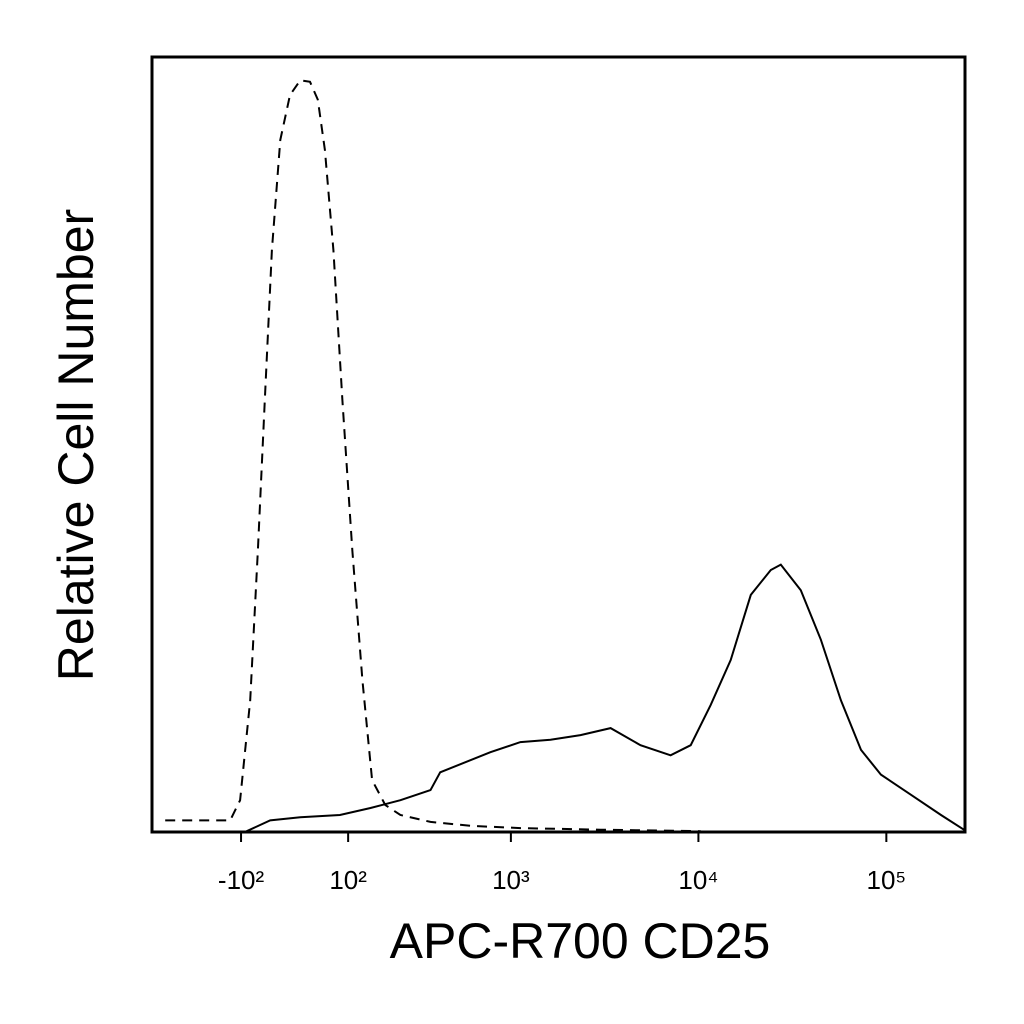 This screenshot has width=1024, height=1024. What do you see at coordinates (348, 880) in the screenshot?
I see `x-tick-label: 10²` at bounding box center [348, 880].